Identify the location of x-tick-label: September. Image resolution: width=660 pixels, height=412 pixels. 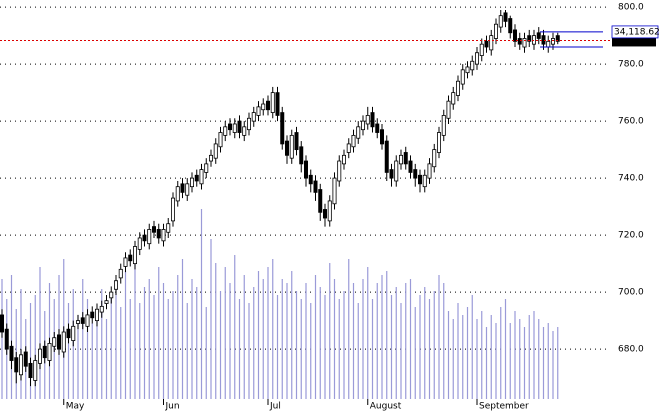
(504, 407).